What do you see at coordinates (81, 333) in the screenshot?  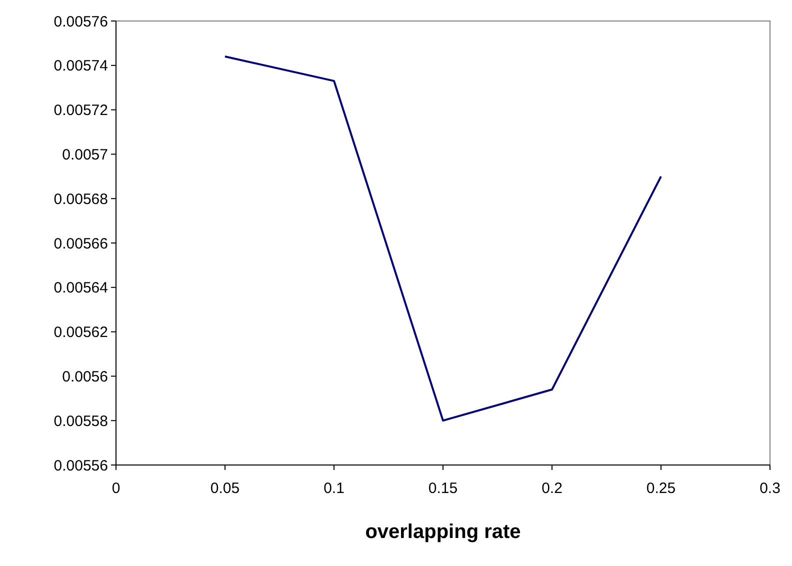 I see `y-tick-label: 0.00562` at bounding box center [81, 333].